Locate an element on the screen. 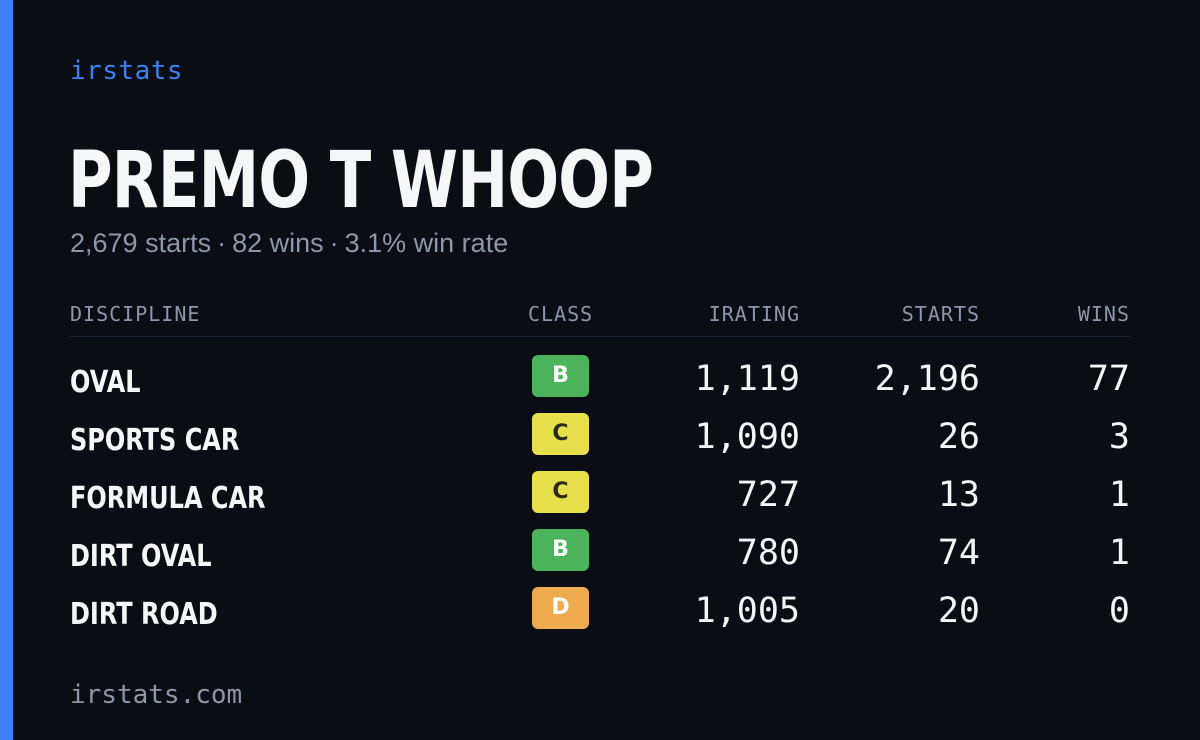 The width and height of the screenshot is (1200, 740). summary-starts: 2,679 starts is located at coordinates (141, 243).